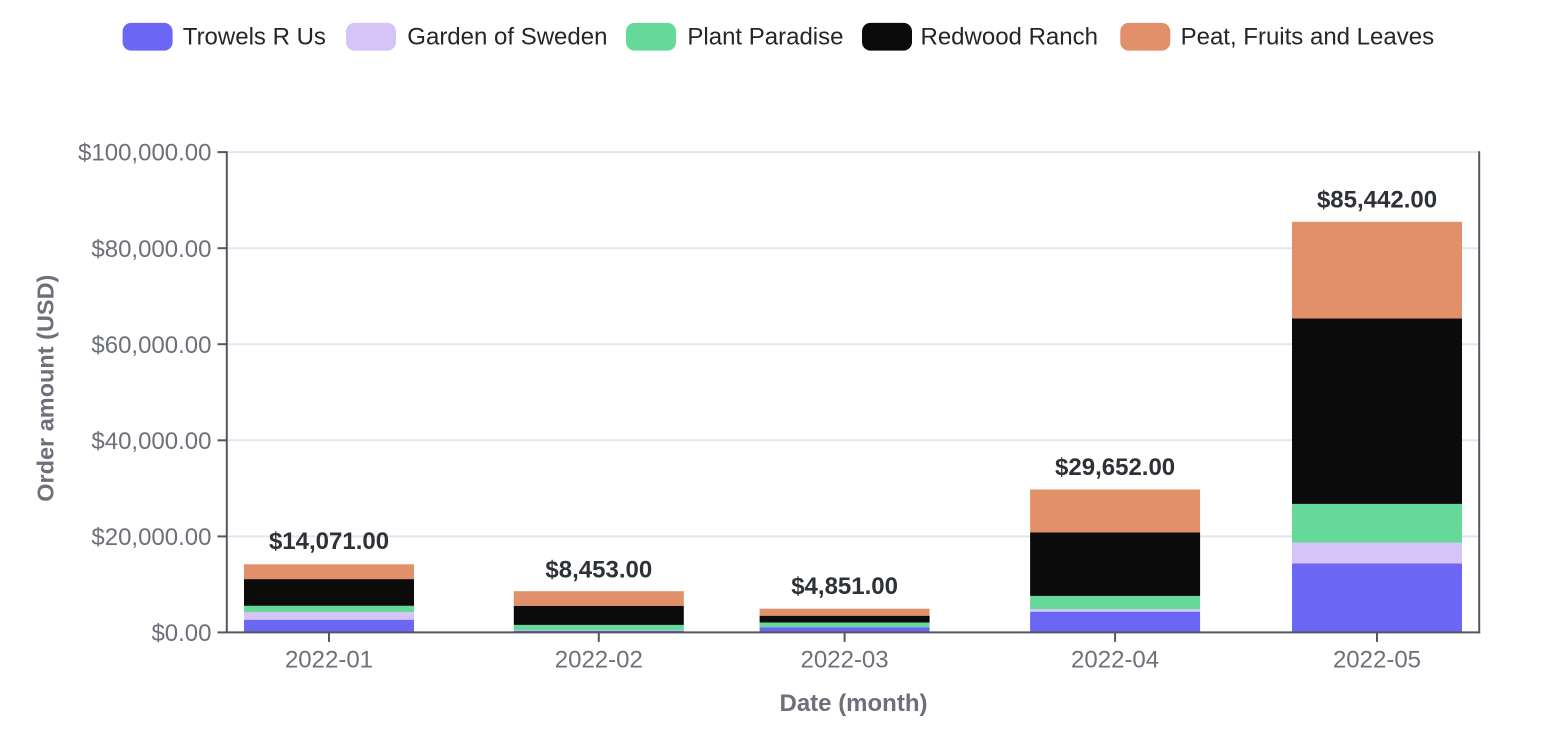 This screenshot has height=740, width=1558. What do you see at coordinates (151, 345) in the screenshot?
I see `svg-text: $60,000.00` at bounding box center [151, 345].